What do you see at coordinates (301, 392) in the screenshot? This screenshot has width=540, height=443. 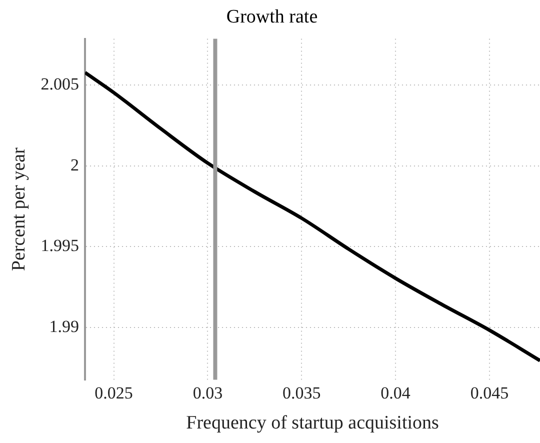 I see `x-tick-label: 0.035` at bounding box center [301, 392].